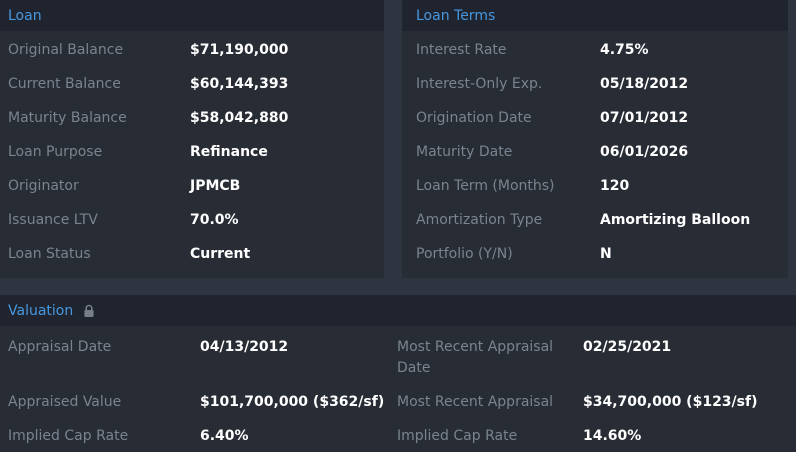  I want to click on field-value: JPMCB, so click(215, 186).